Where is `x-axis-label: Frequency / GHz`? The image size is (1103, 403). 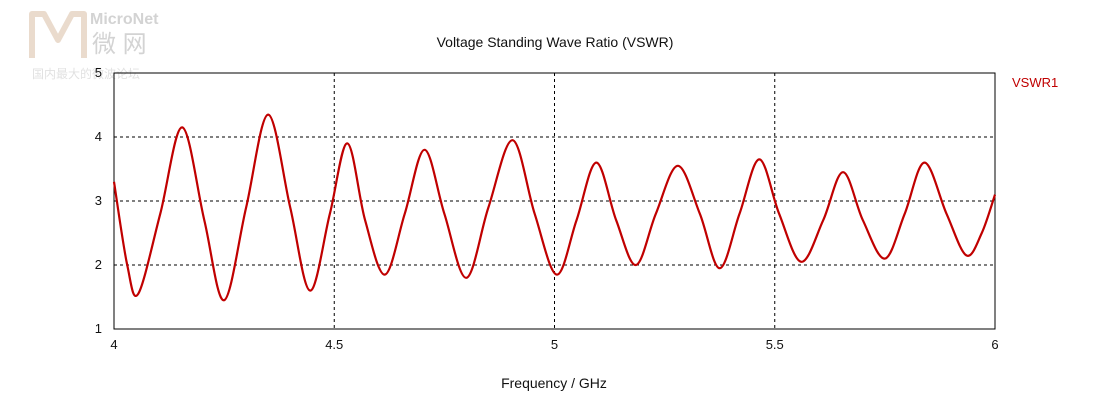 x-axis-label: Frequency / GHz is located at coordinates (554, 383).